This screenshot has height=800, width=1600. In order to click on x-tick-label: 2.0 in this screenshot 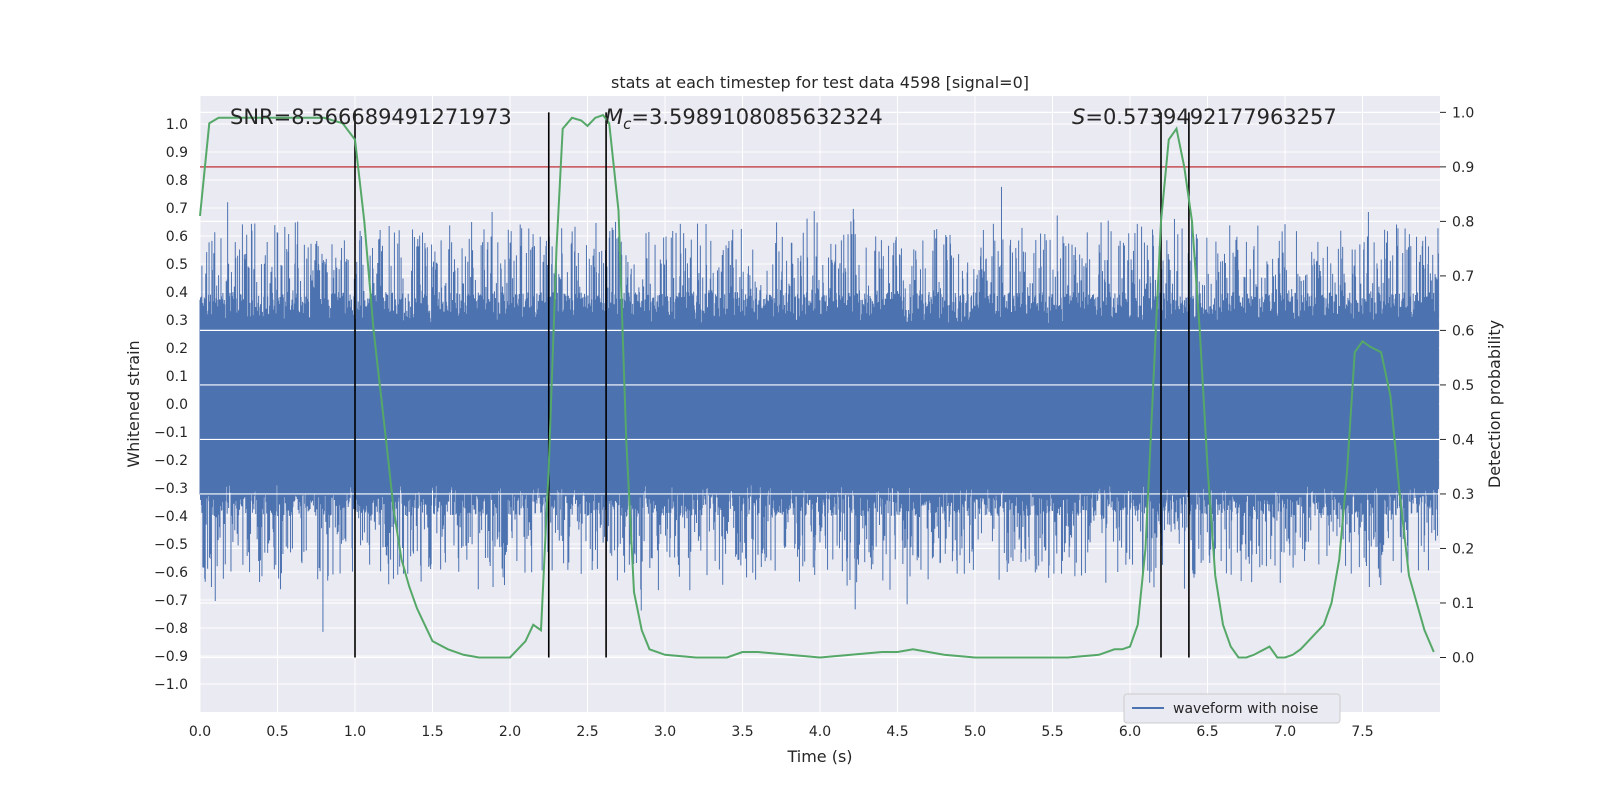, I will do `click(510, 732)`.